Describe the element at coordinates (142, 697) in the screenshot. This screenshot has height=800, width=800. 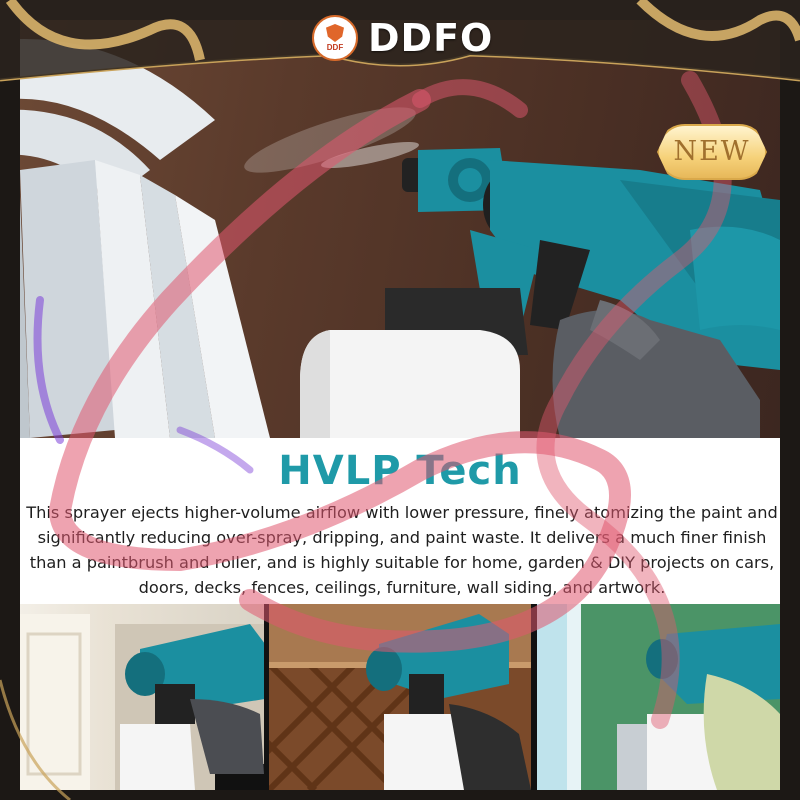
I see `thumbnail-cabinet` at that location.